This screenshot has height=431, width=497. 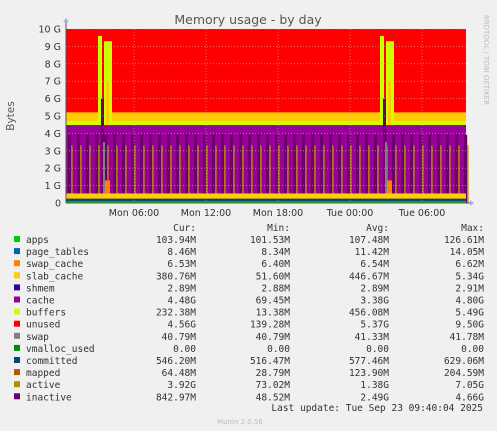 I want to click on legend-value-min: 101.53M, so click(x=270, y=240).